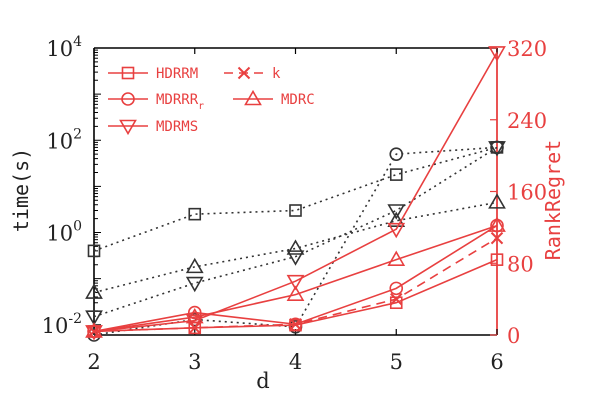 The image size is (590, 401). What do you see at coordinates (62, 324) in the screenshot?
I see `y-left-tick-label: 10⁻²` at bounding box center [62, 324].